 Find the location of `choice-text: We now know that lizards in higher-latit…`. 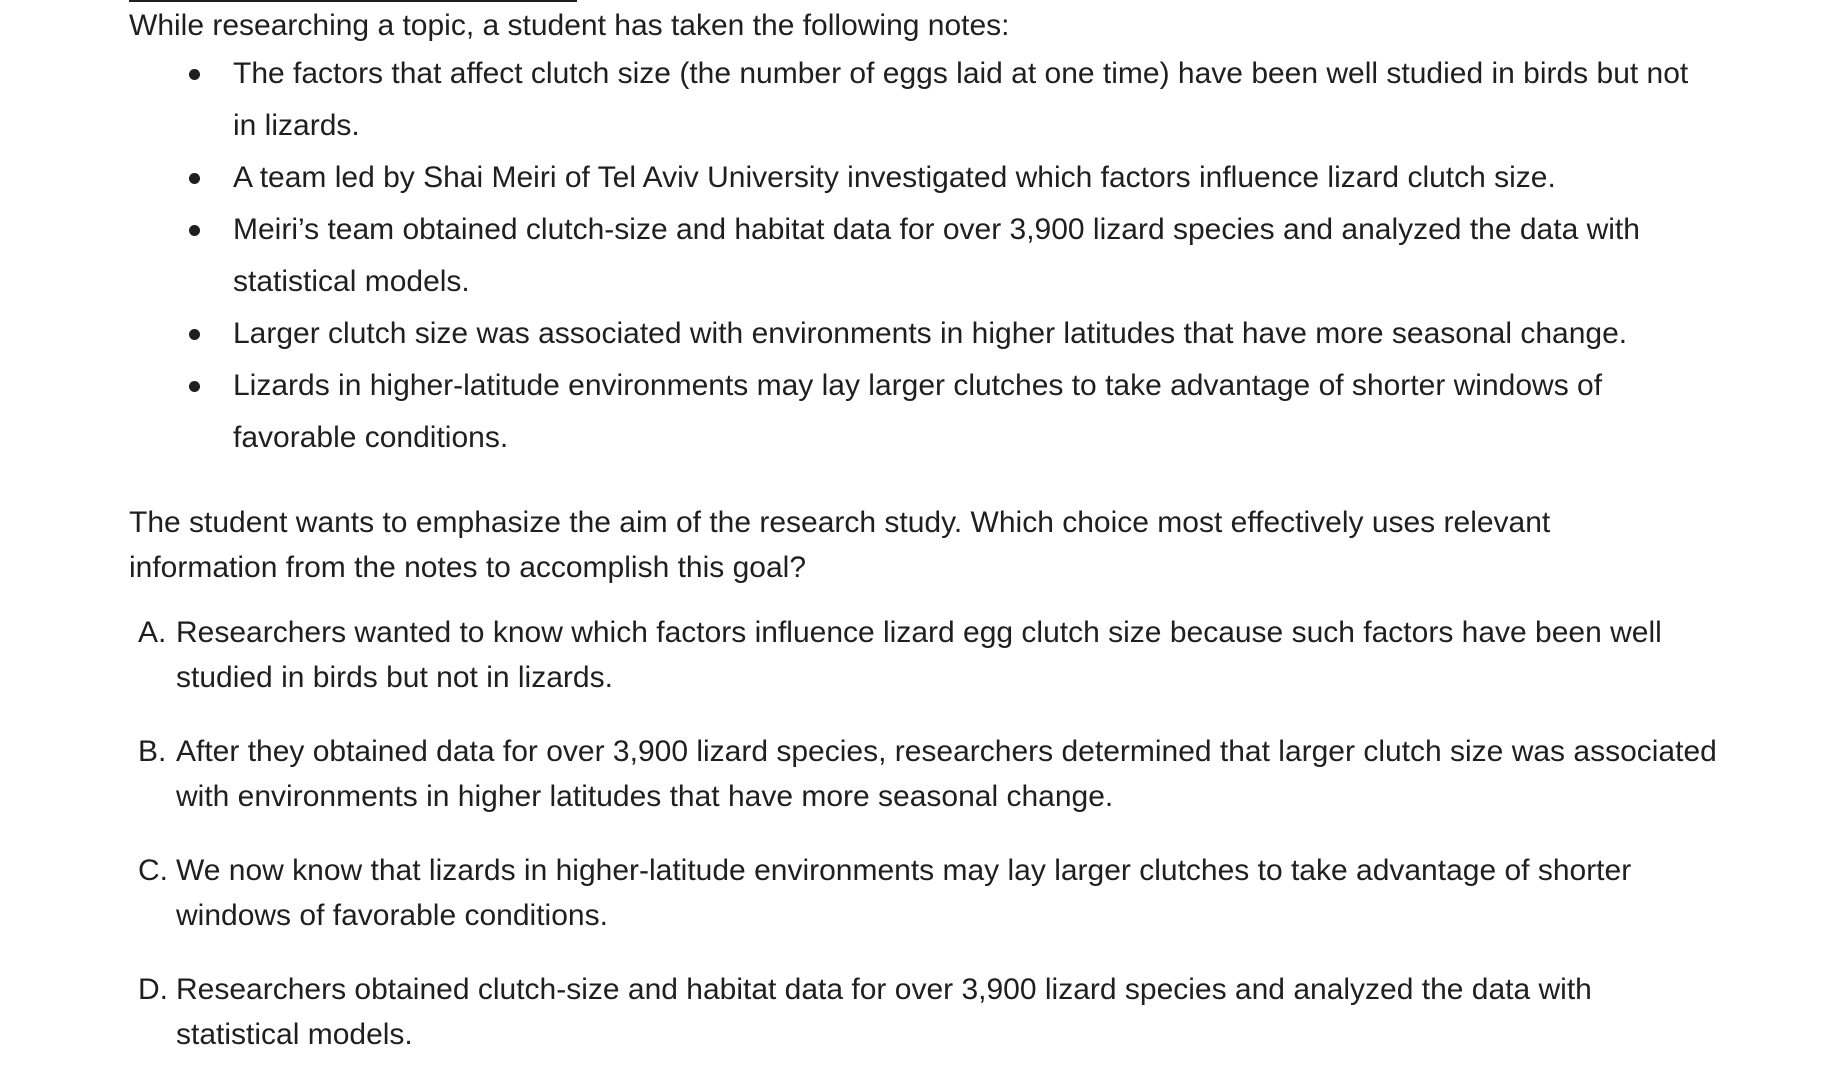

choice-text: We now know that lizards in higher-latit… is located at coordinates (904, 893).